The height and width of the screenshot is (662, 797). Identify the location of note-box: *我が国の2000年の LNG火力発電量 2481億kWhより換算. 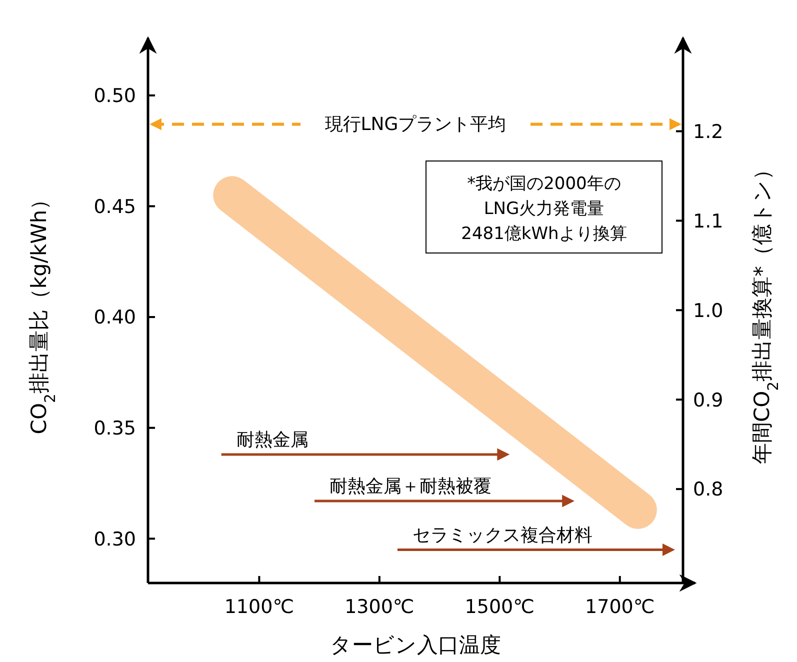
(544, 207).